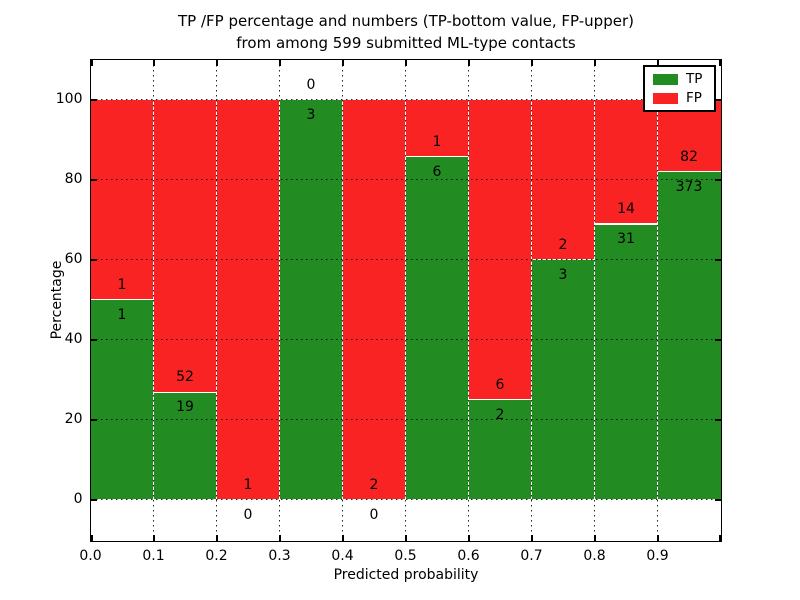  I want to click on y-axis-label: Percentage, so click(57, 300).